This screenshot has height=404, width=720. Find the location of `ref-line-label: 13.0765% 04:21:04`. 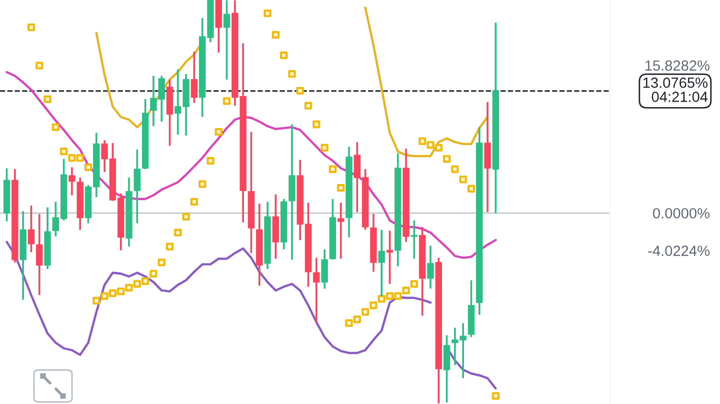

ref-line-label: 13.0765% 04:21:04 is located at coordinates (675, 90).